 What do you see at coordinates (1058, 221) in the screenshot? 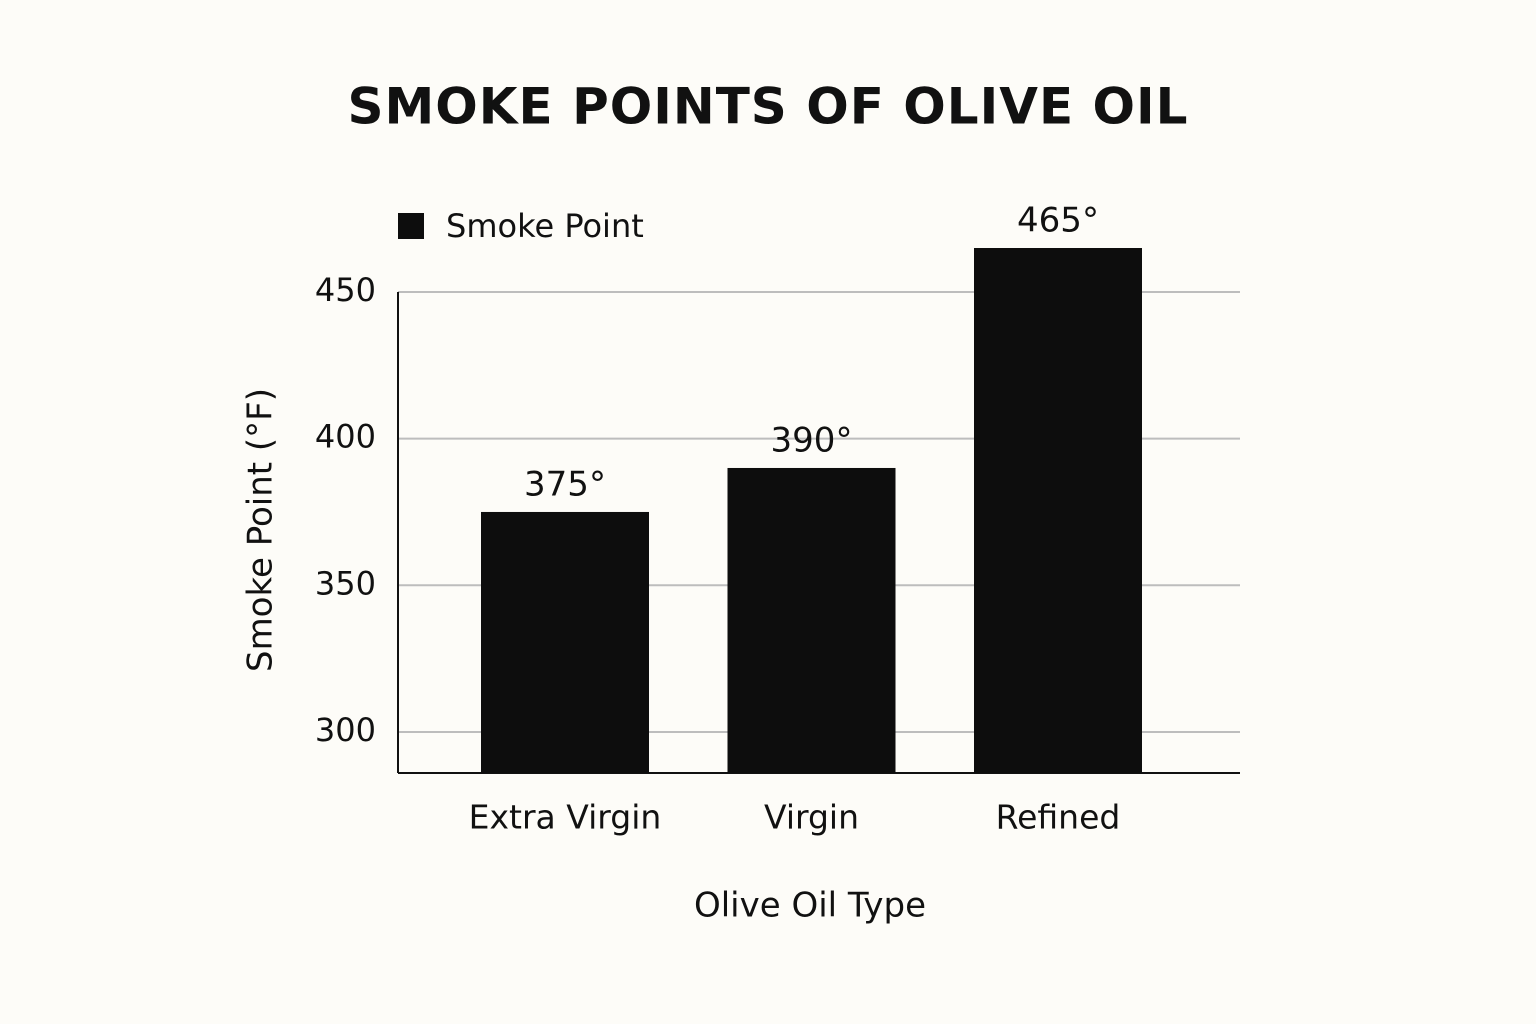
I see `data-label: 465°` at bounding box center [1058, 221].